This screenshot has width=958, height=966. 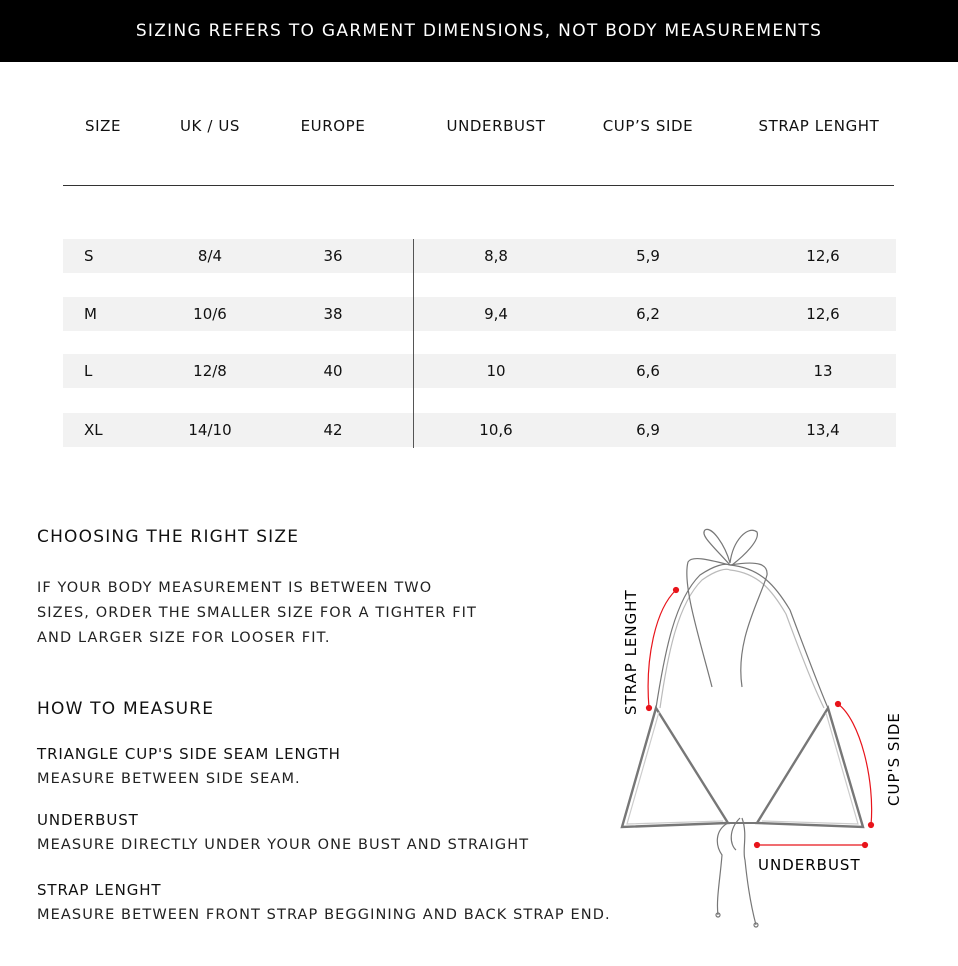 I want to click on table-cell: 6,6, so click(x=648, y=371).